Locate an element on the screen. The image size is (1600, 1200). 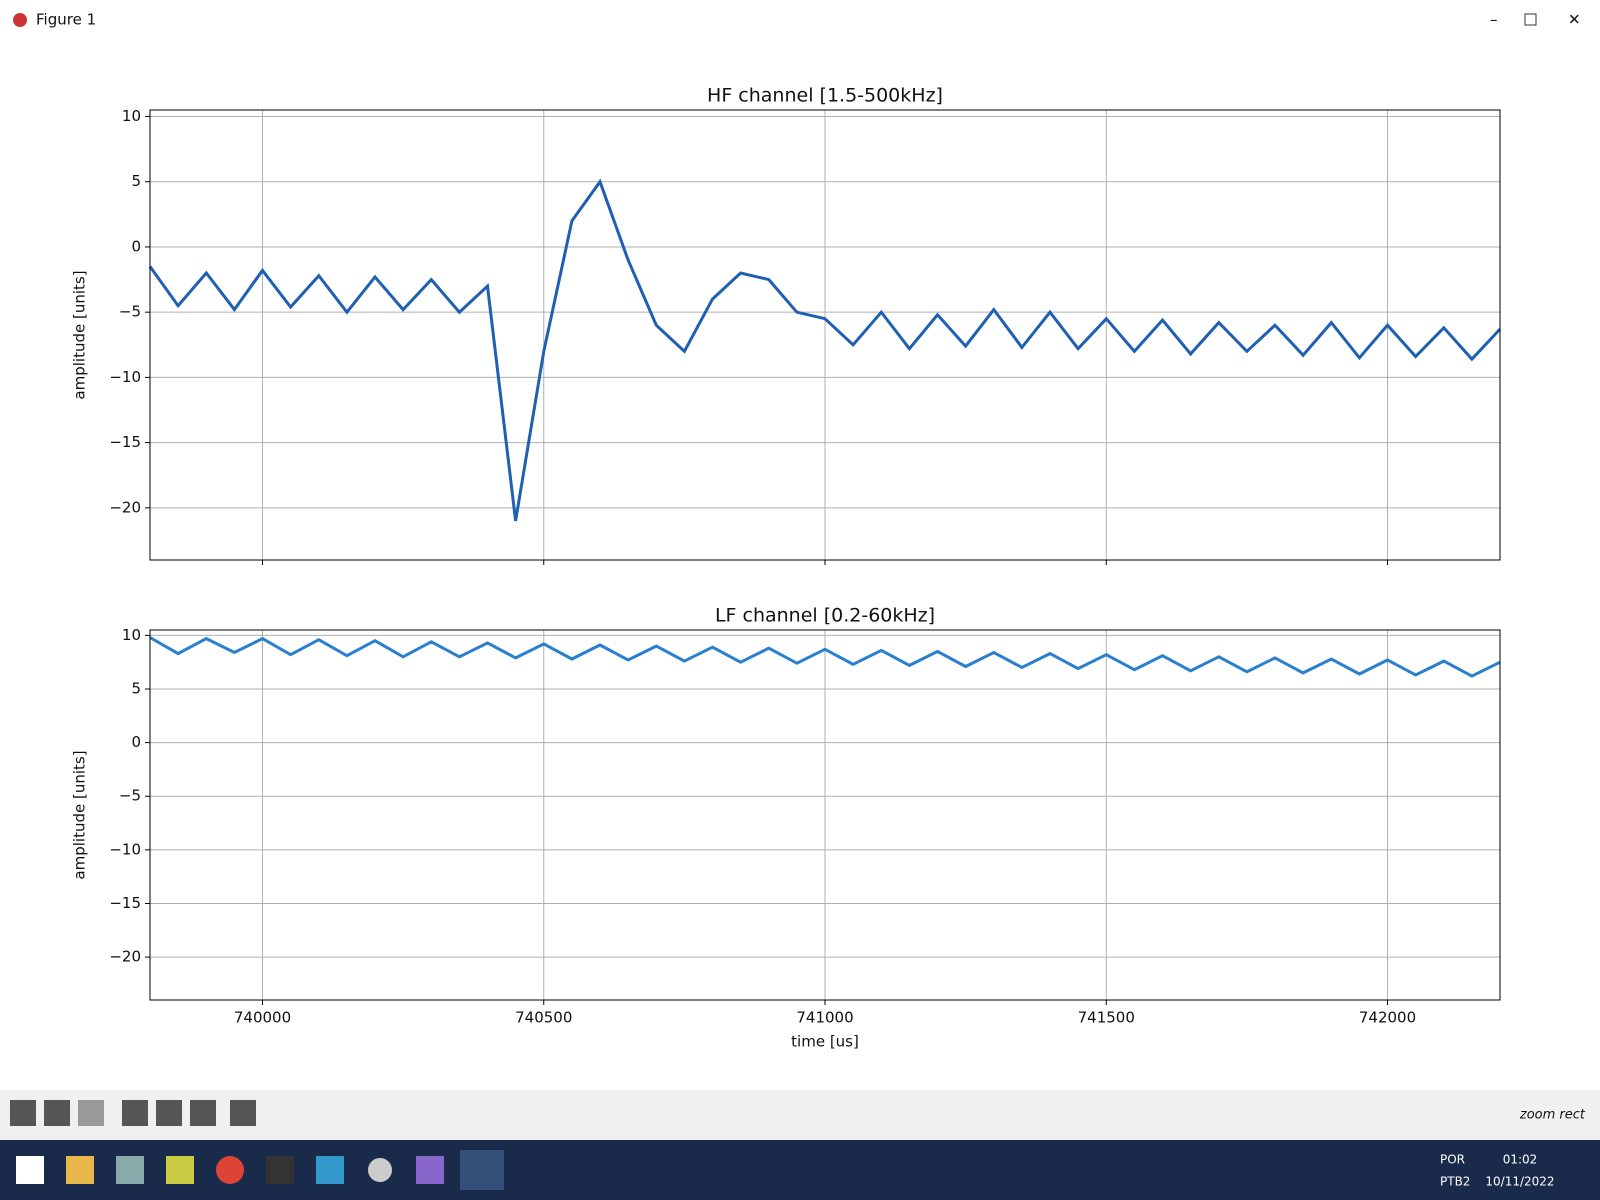
start-button is located at coordinates (30, 1170).